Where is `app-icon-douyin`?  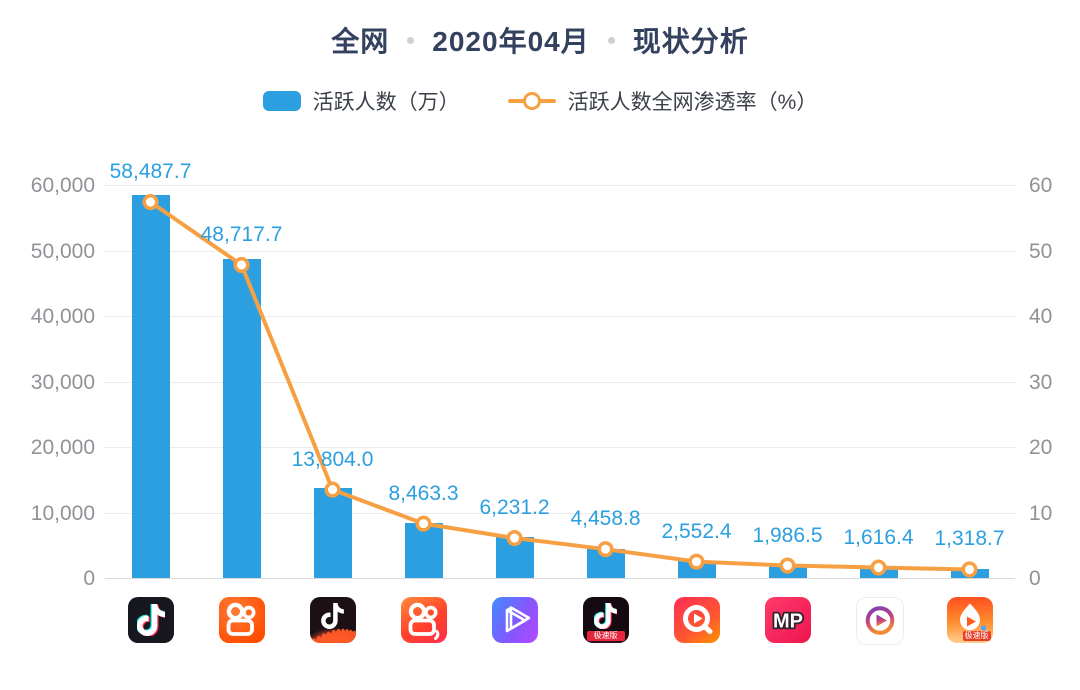
app-icon-douyin is located at coordinates (150, 620).